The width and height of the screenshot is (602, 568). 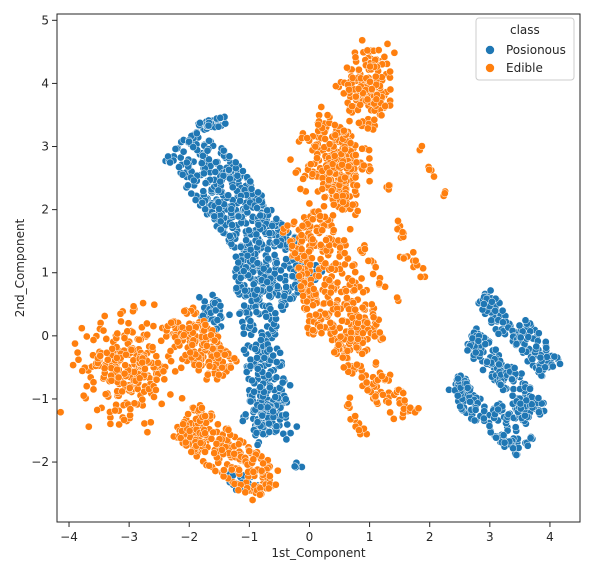 What do you see at coordinates (490, 50) in the screenshot?
I see `legend-marker-posionous` at bounding box center [490, 50].